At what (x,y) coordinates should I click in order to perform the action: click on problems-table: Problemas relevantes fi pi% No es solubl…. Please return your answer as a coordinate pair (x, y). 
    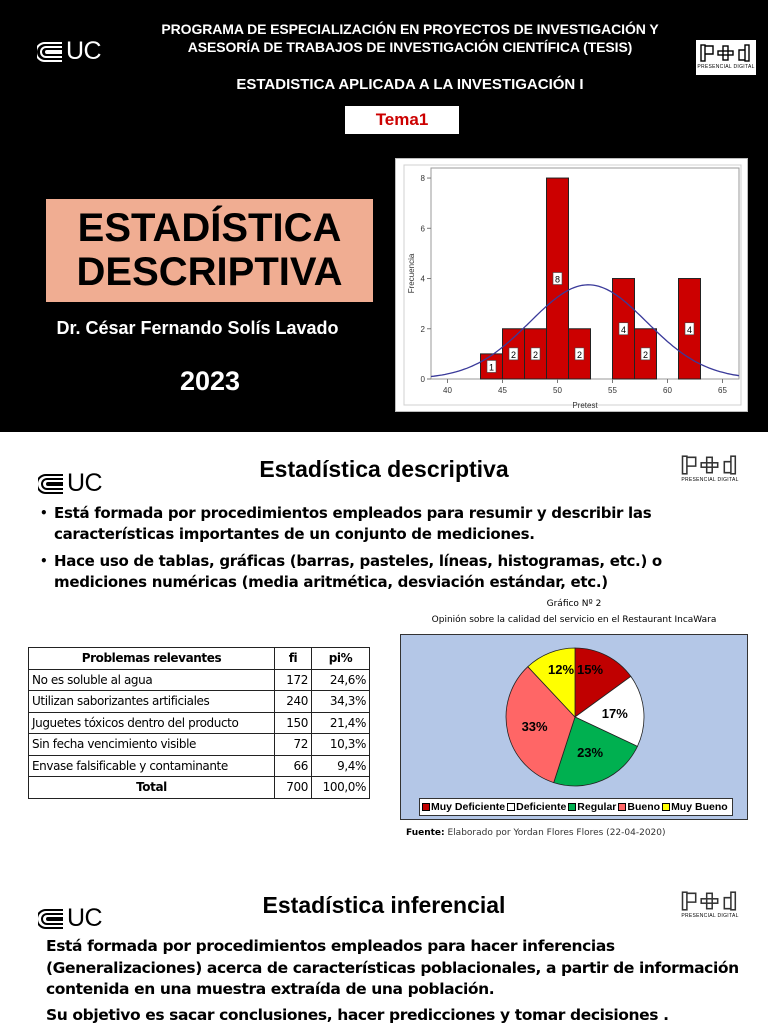
    Looking at the image, I should click on (199, 723).